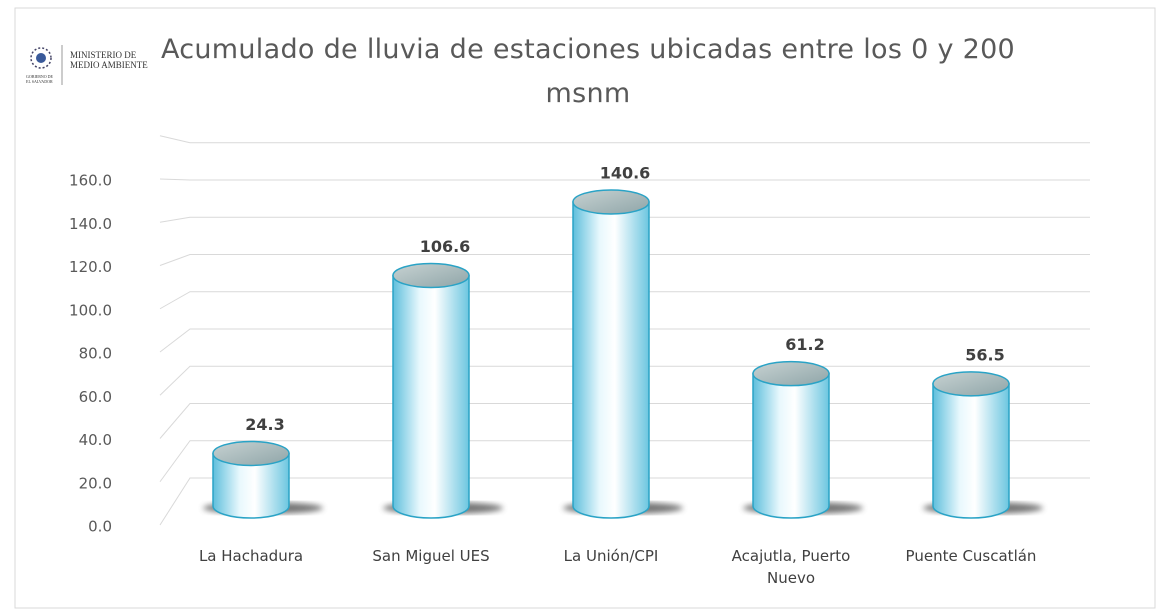 The width and height of the screenshot is (1156, 609). I want to click on y-tick-label: 0.0, so click(100, 527).